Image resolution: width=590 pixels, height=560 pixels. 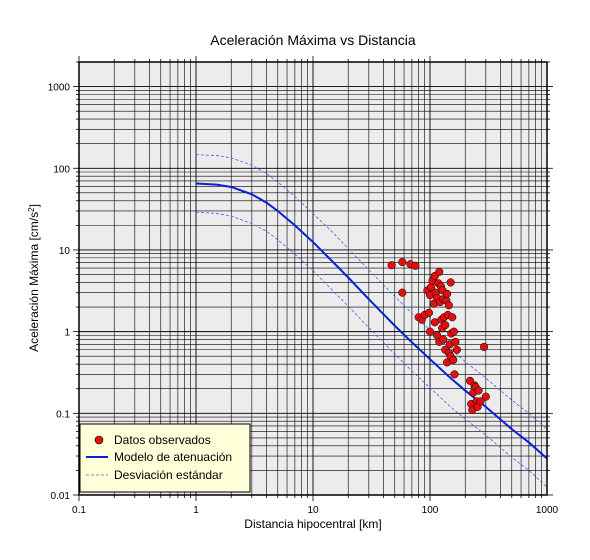 I want to click on x-tick-label: 1, so click(x=196, y=510).